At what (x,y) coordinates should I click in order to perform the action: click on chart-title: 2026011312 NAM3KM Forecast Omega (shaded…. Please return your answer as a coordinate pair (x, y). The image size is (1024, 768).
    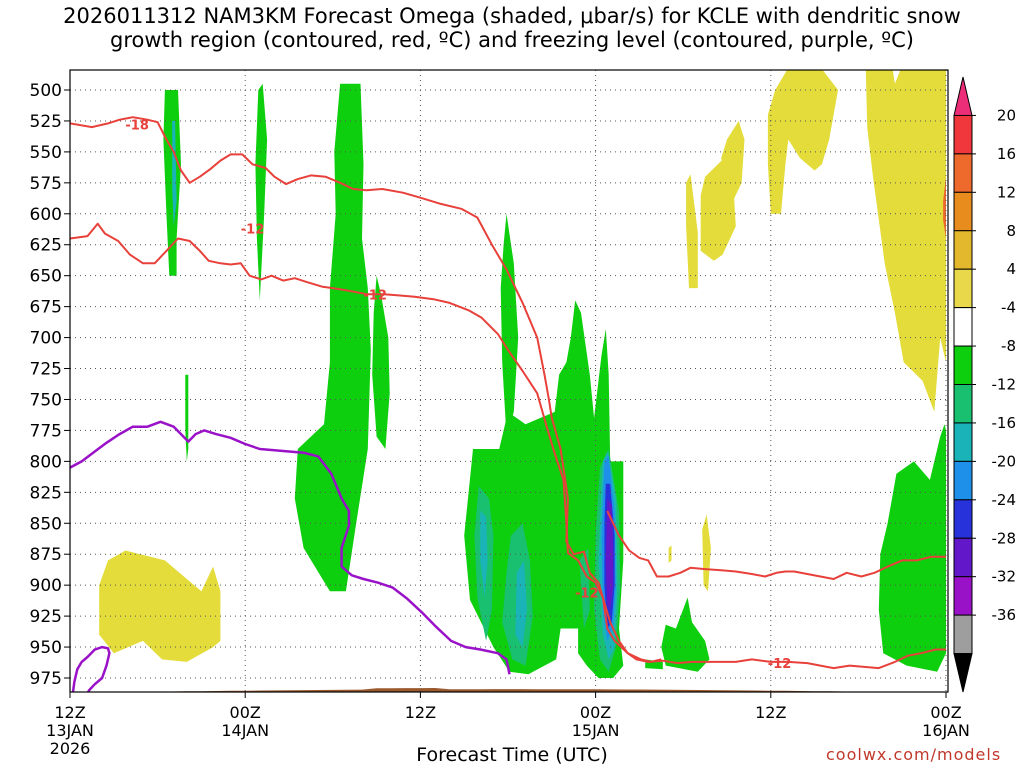
    Looking at the image, I should click on (512, 28).